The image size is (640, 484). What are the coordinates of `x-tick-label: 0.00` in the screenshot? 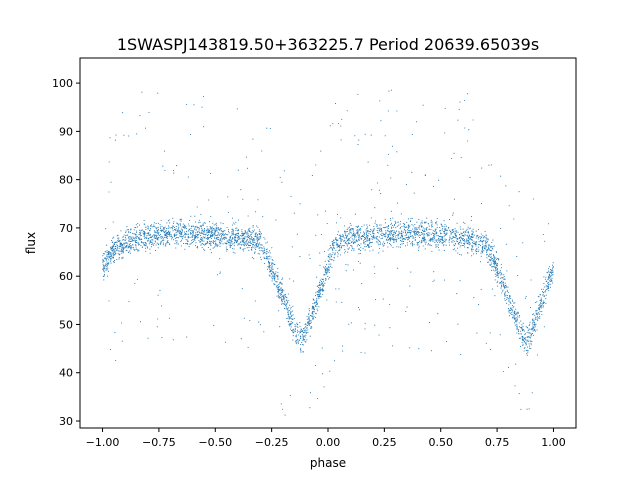 It's located at (328, 442).